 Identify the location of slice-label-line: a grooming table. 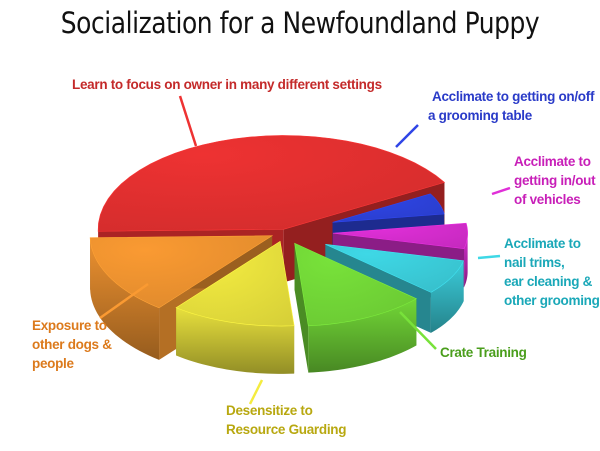
(480, 115).